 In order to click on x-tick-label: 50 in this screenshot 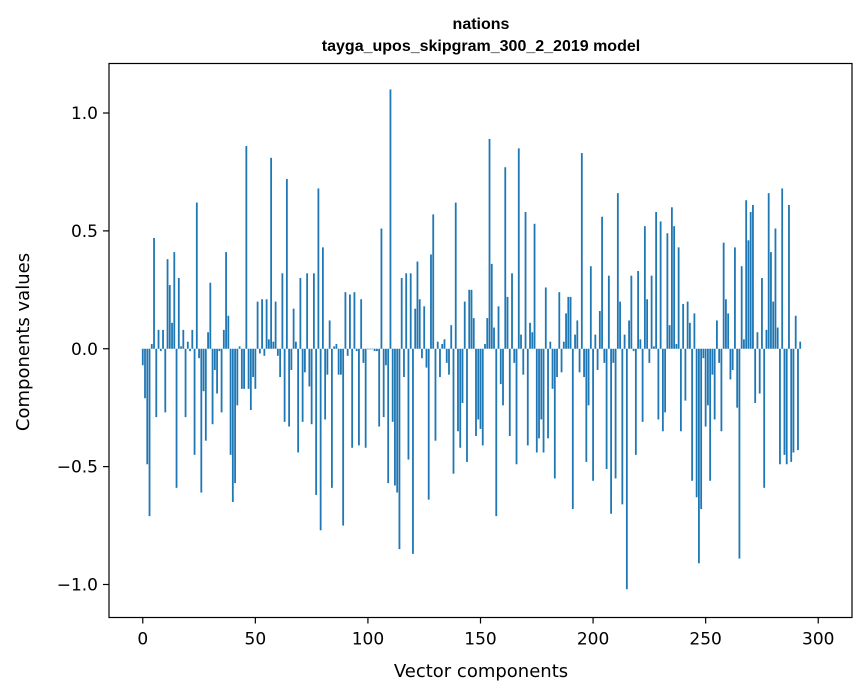, I will do `click(256, 640)`.